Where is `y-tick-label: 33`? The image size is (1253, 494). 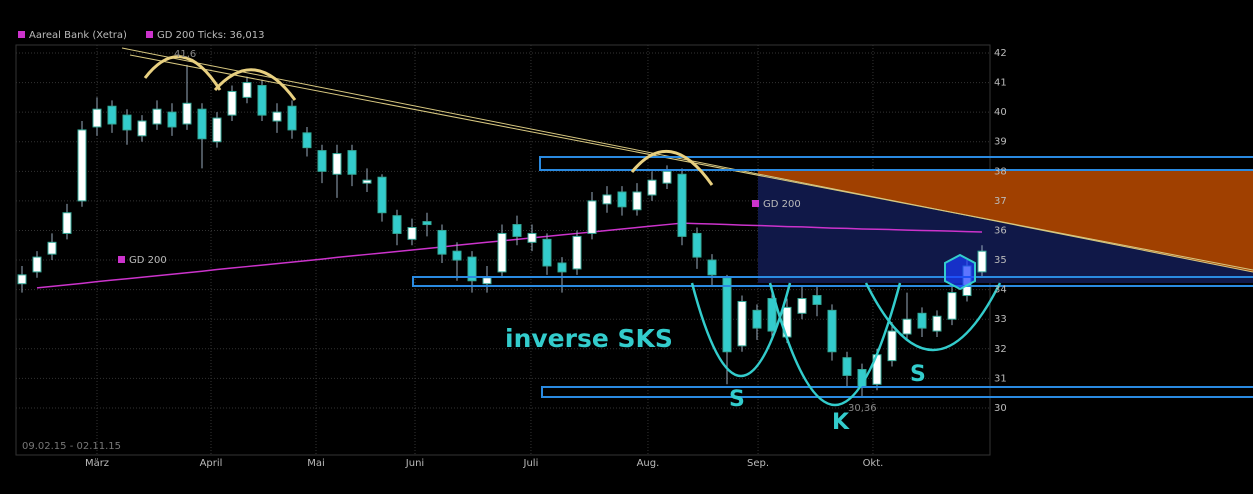
y-tick-label: 33 is located at coordinates (1000, 319).